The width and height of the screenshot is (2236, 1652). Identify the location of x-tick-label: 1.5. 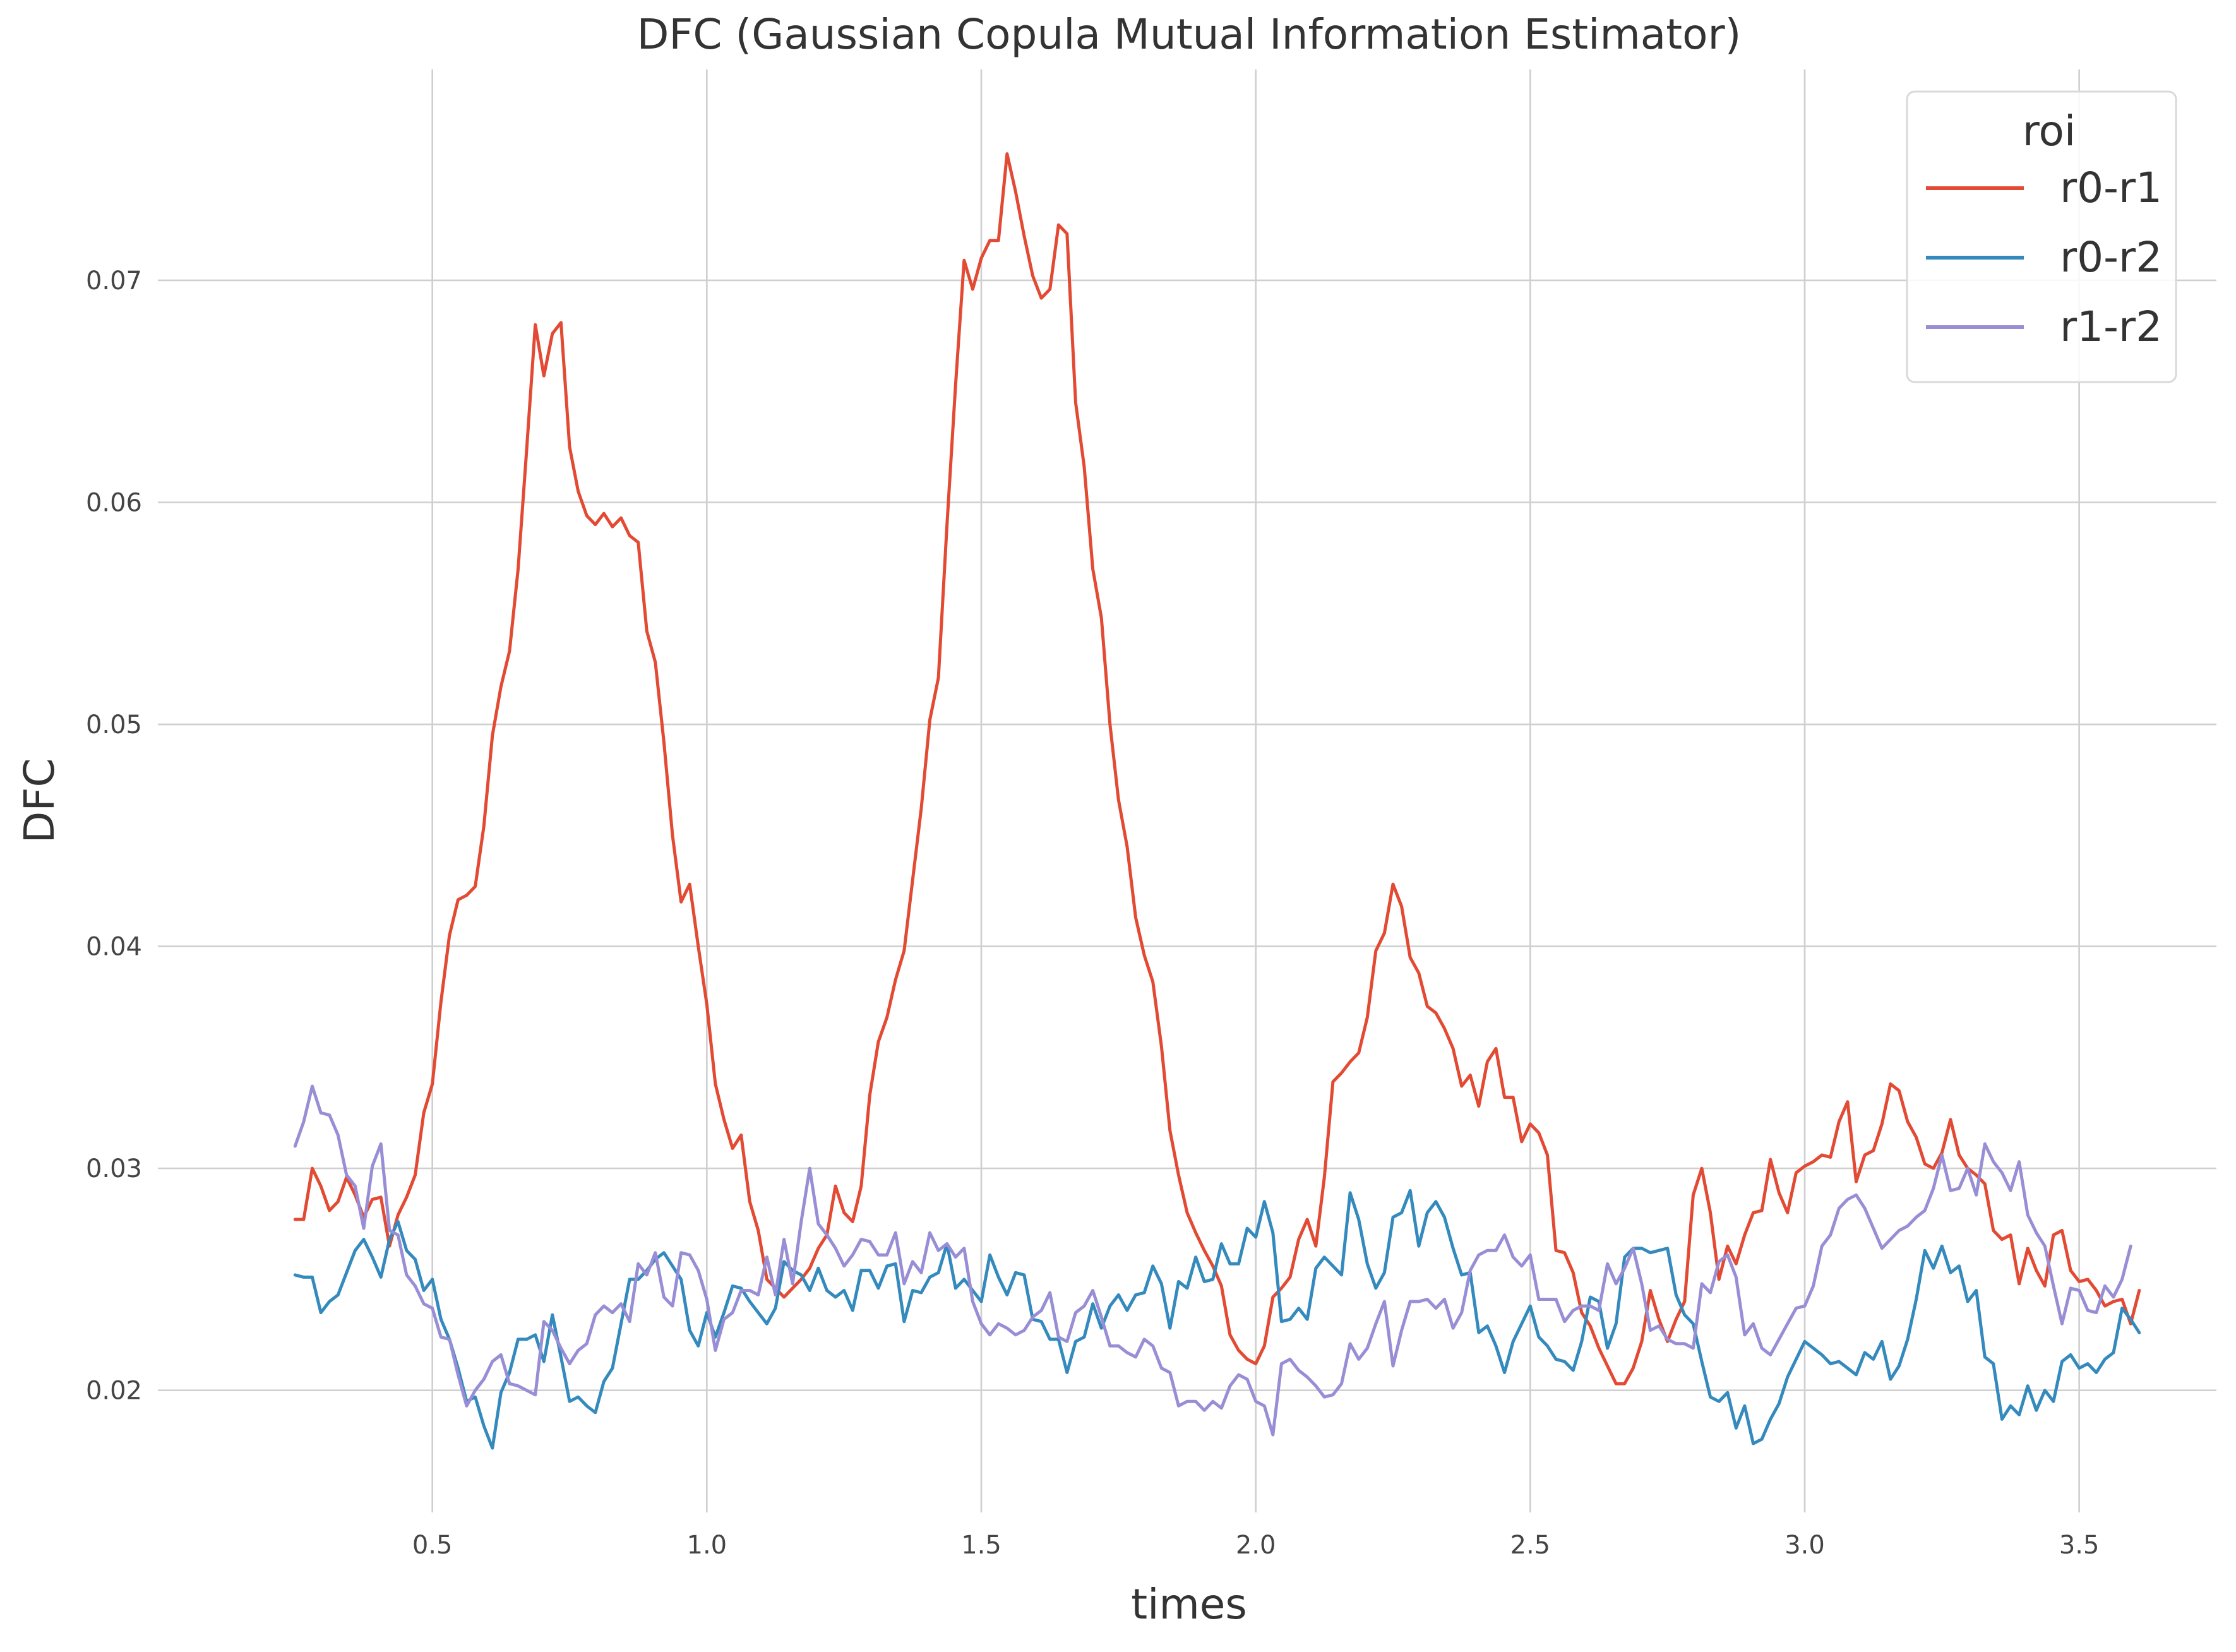
(981, 1546).